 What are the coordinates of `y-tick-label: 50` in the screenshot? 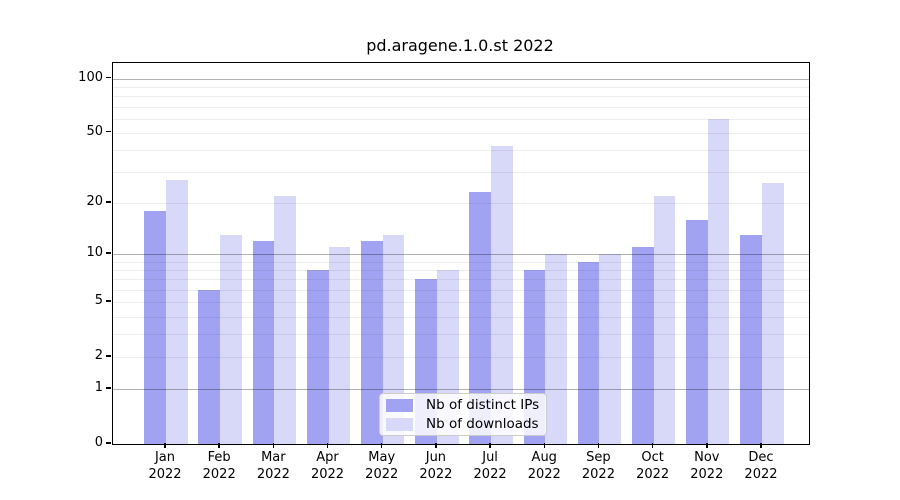 It's located at (94, 131).